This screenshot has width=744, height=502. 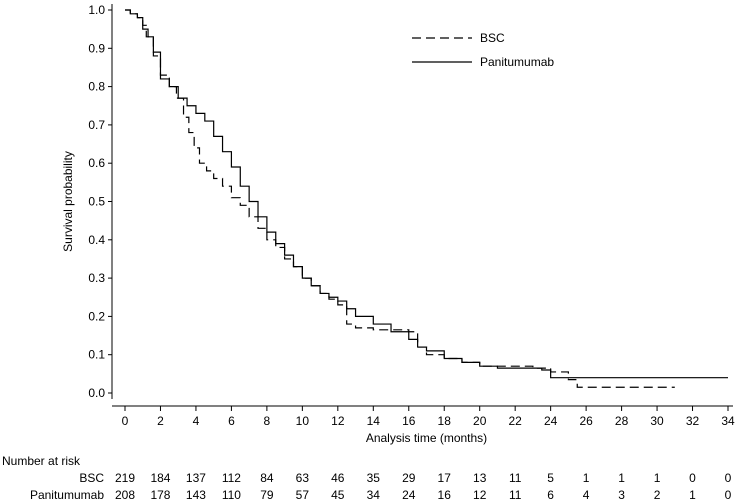 I want to click on risk-cell: 57, so click(x=302, y=495).